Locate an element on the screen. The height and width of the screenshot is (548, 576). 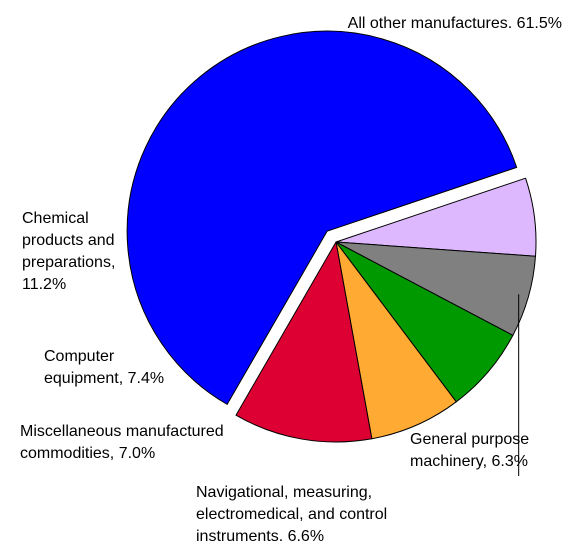
pie-slice-chemical-products-and-preparations is located at coordinates (304, 342).